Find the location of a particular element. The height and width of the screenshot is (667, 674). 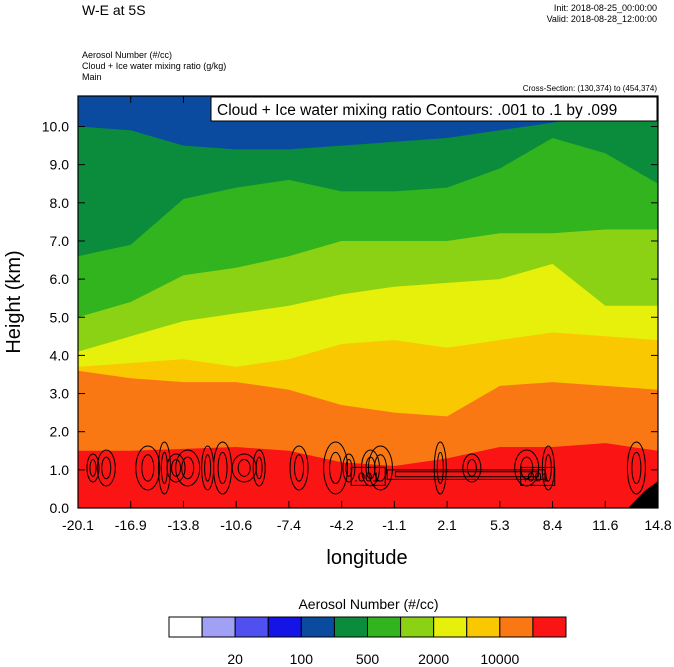

subtitle-main: Main is located at coordinates (92, 77).